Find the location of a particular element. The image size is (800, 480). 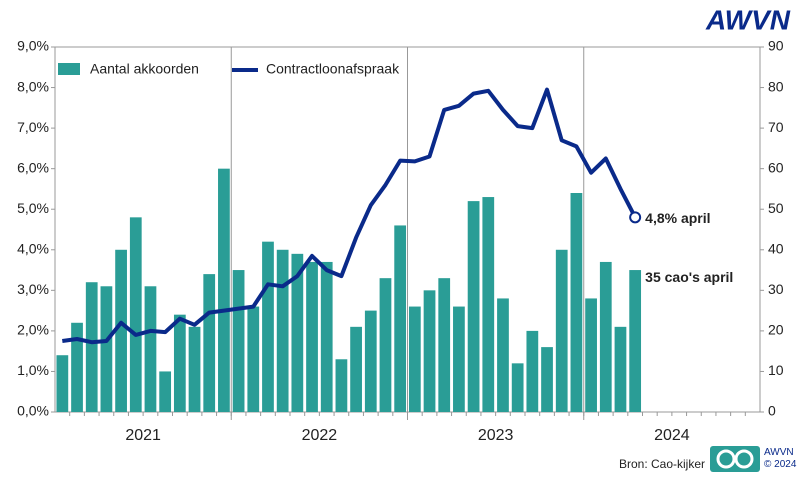

legend-swatch is located at coordinates (69, 69).